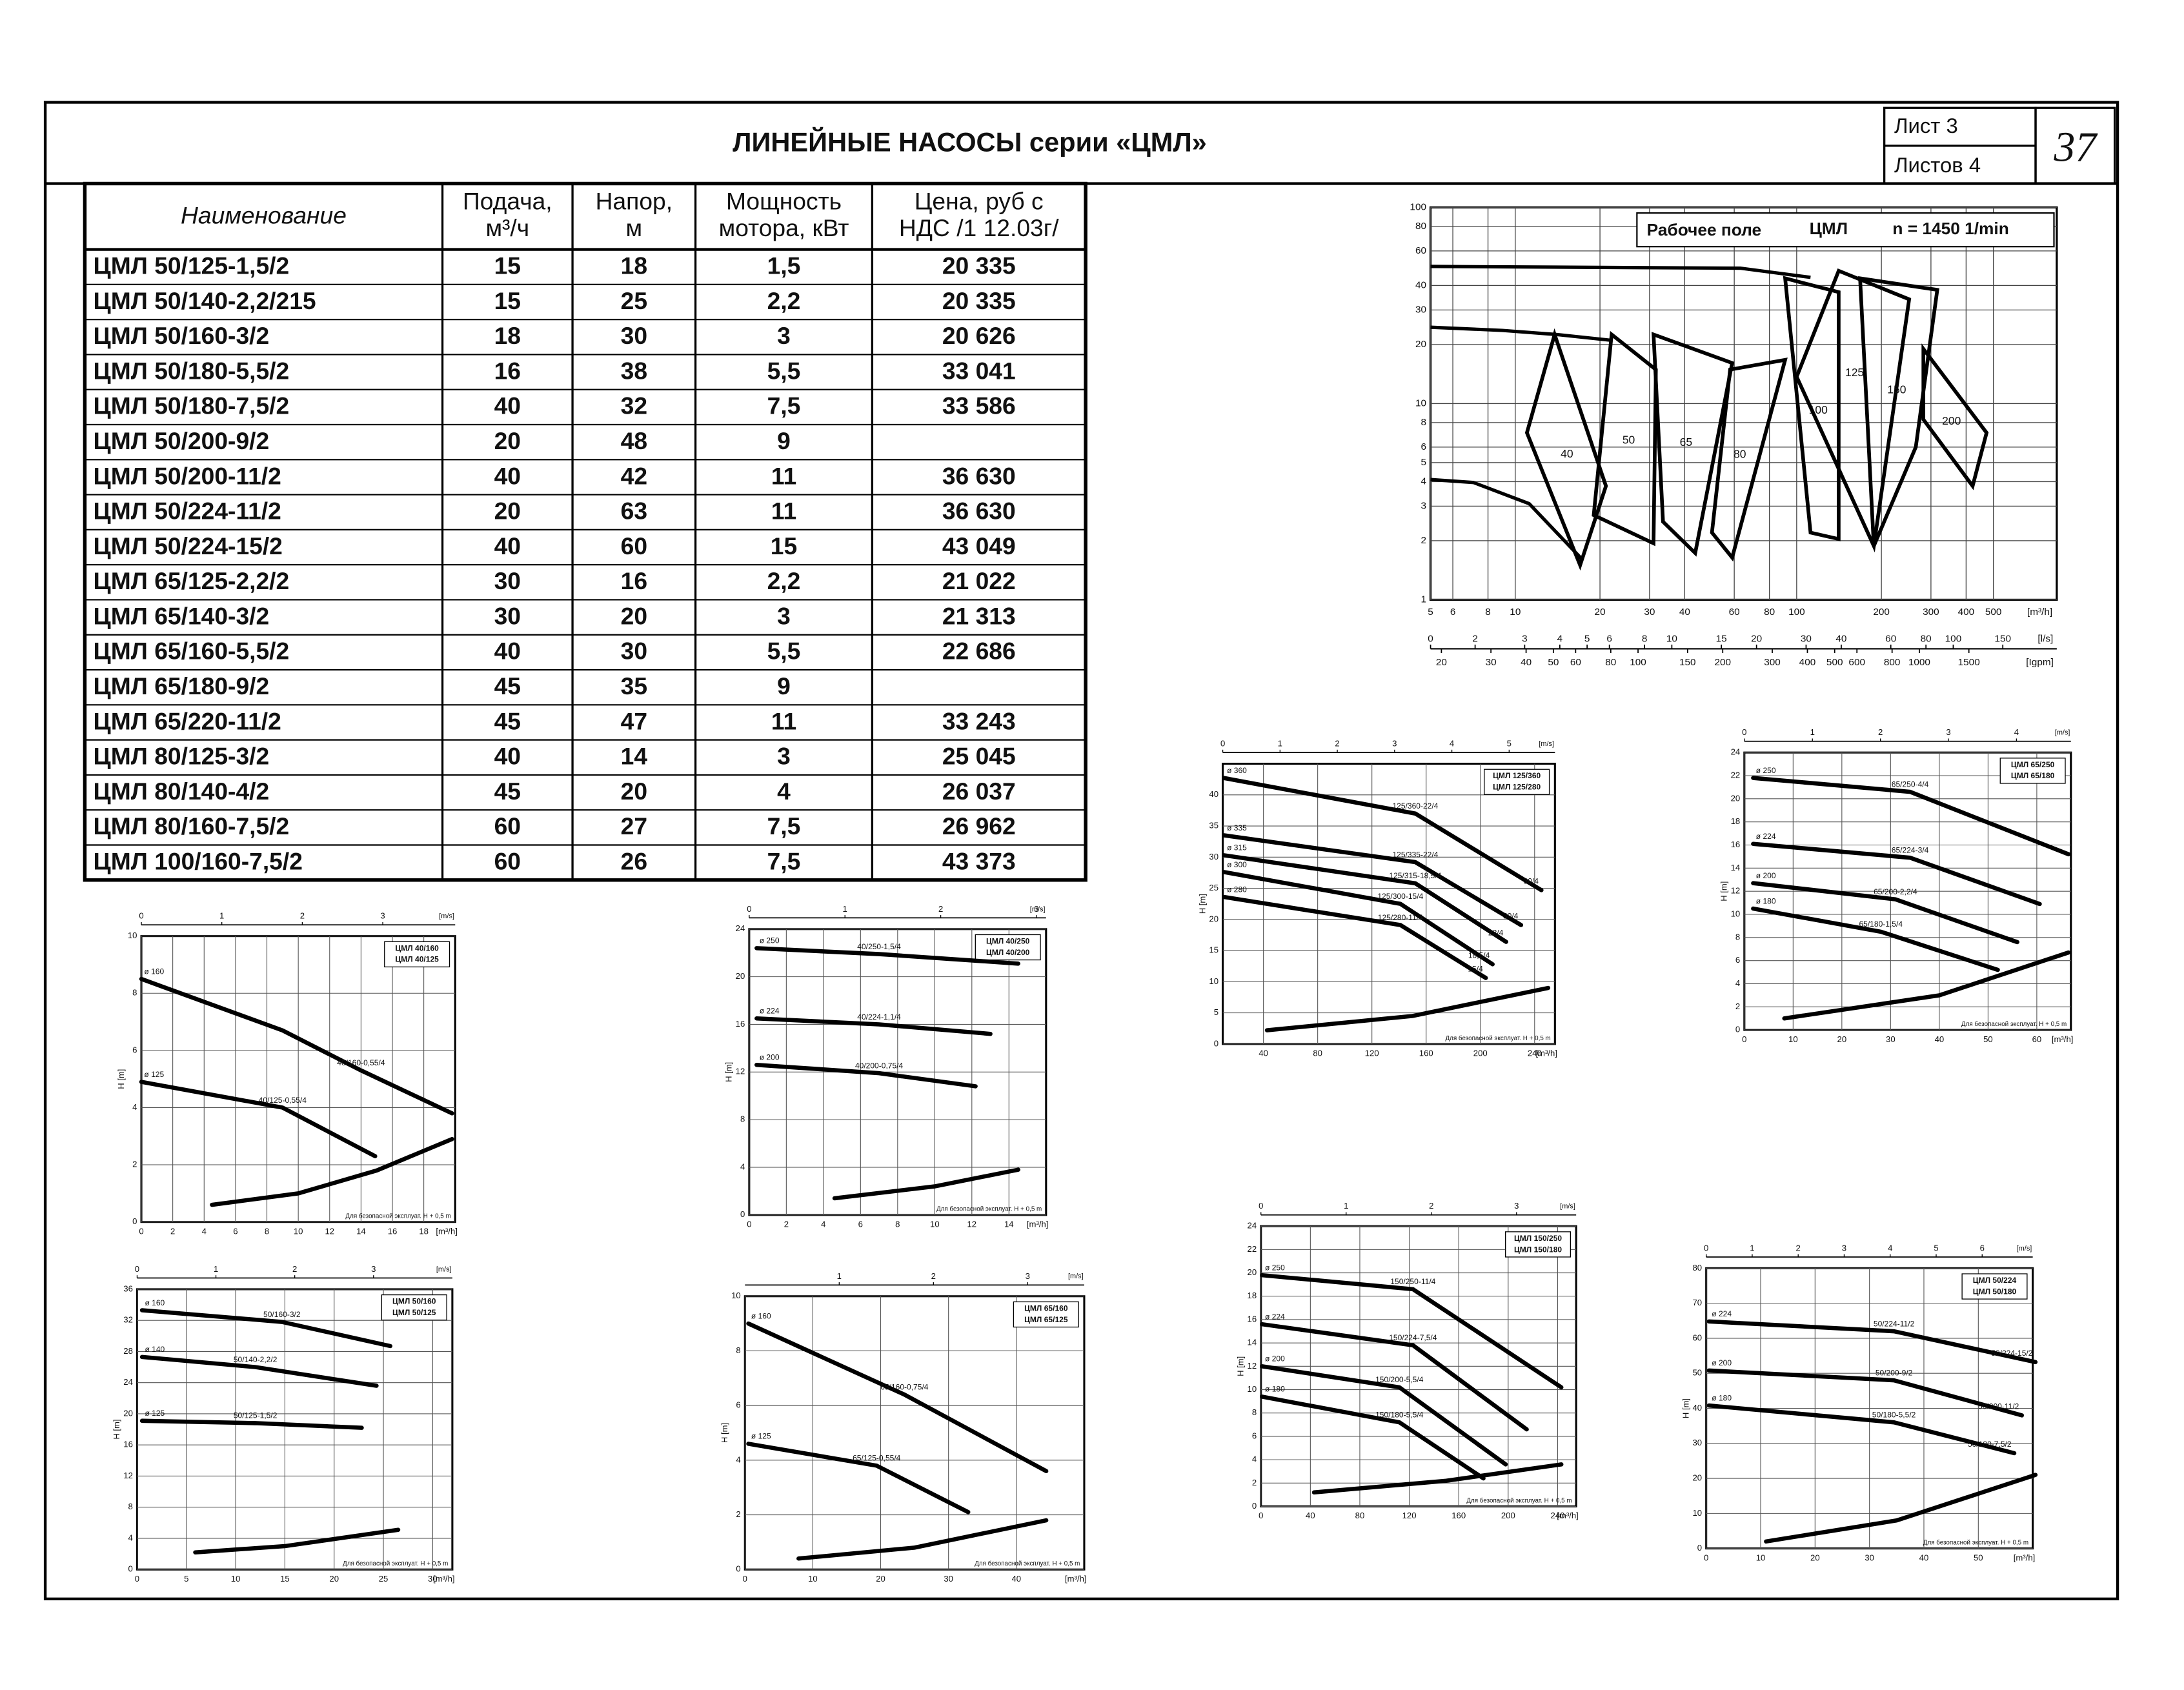 The width and height of the screenshot is (2184, 1690). Describe the element at coordinates (784, 756) in the screenshot. I see `table-cell: 3` at that location.